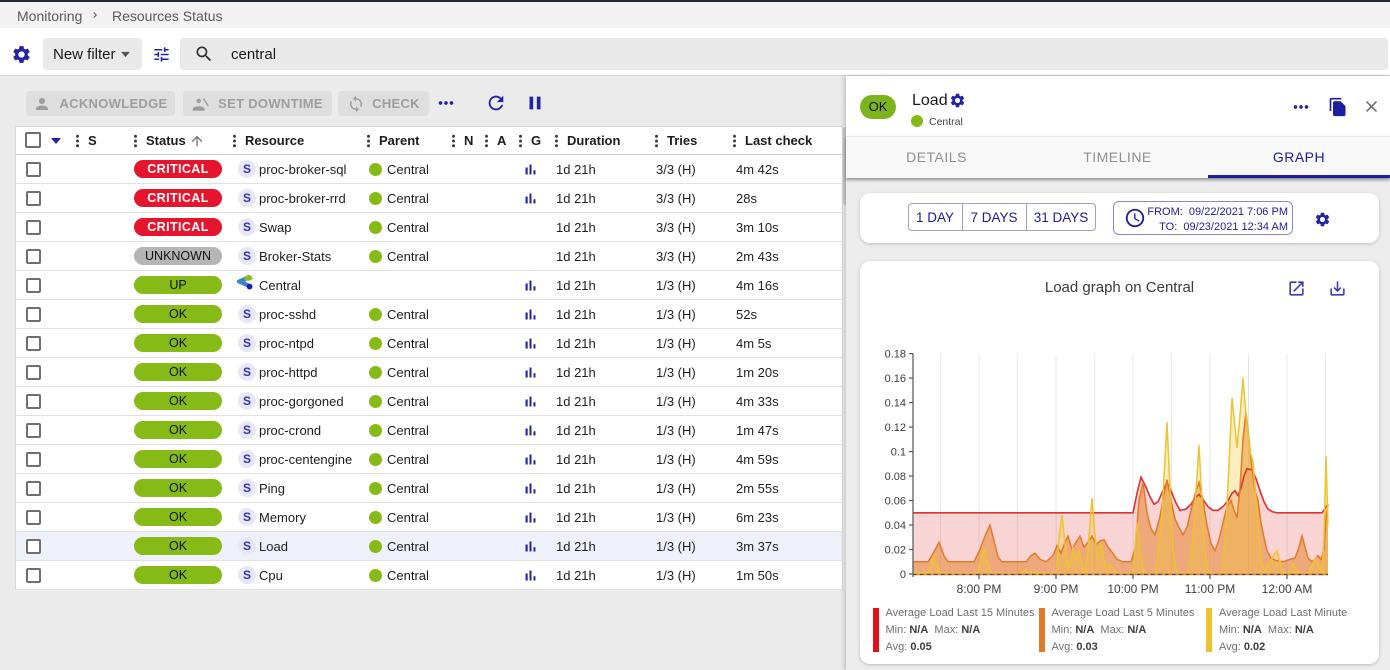  I want to click on svg-text: 0, so click(903, 575).